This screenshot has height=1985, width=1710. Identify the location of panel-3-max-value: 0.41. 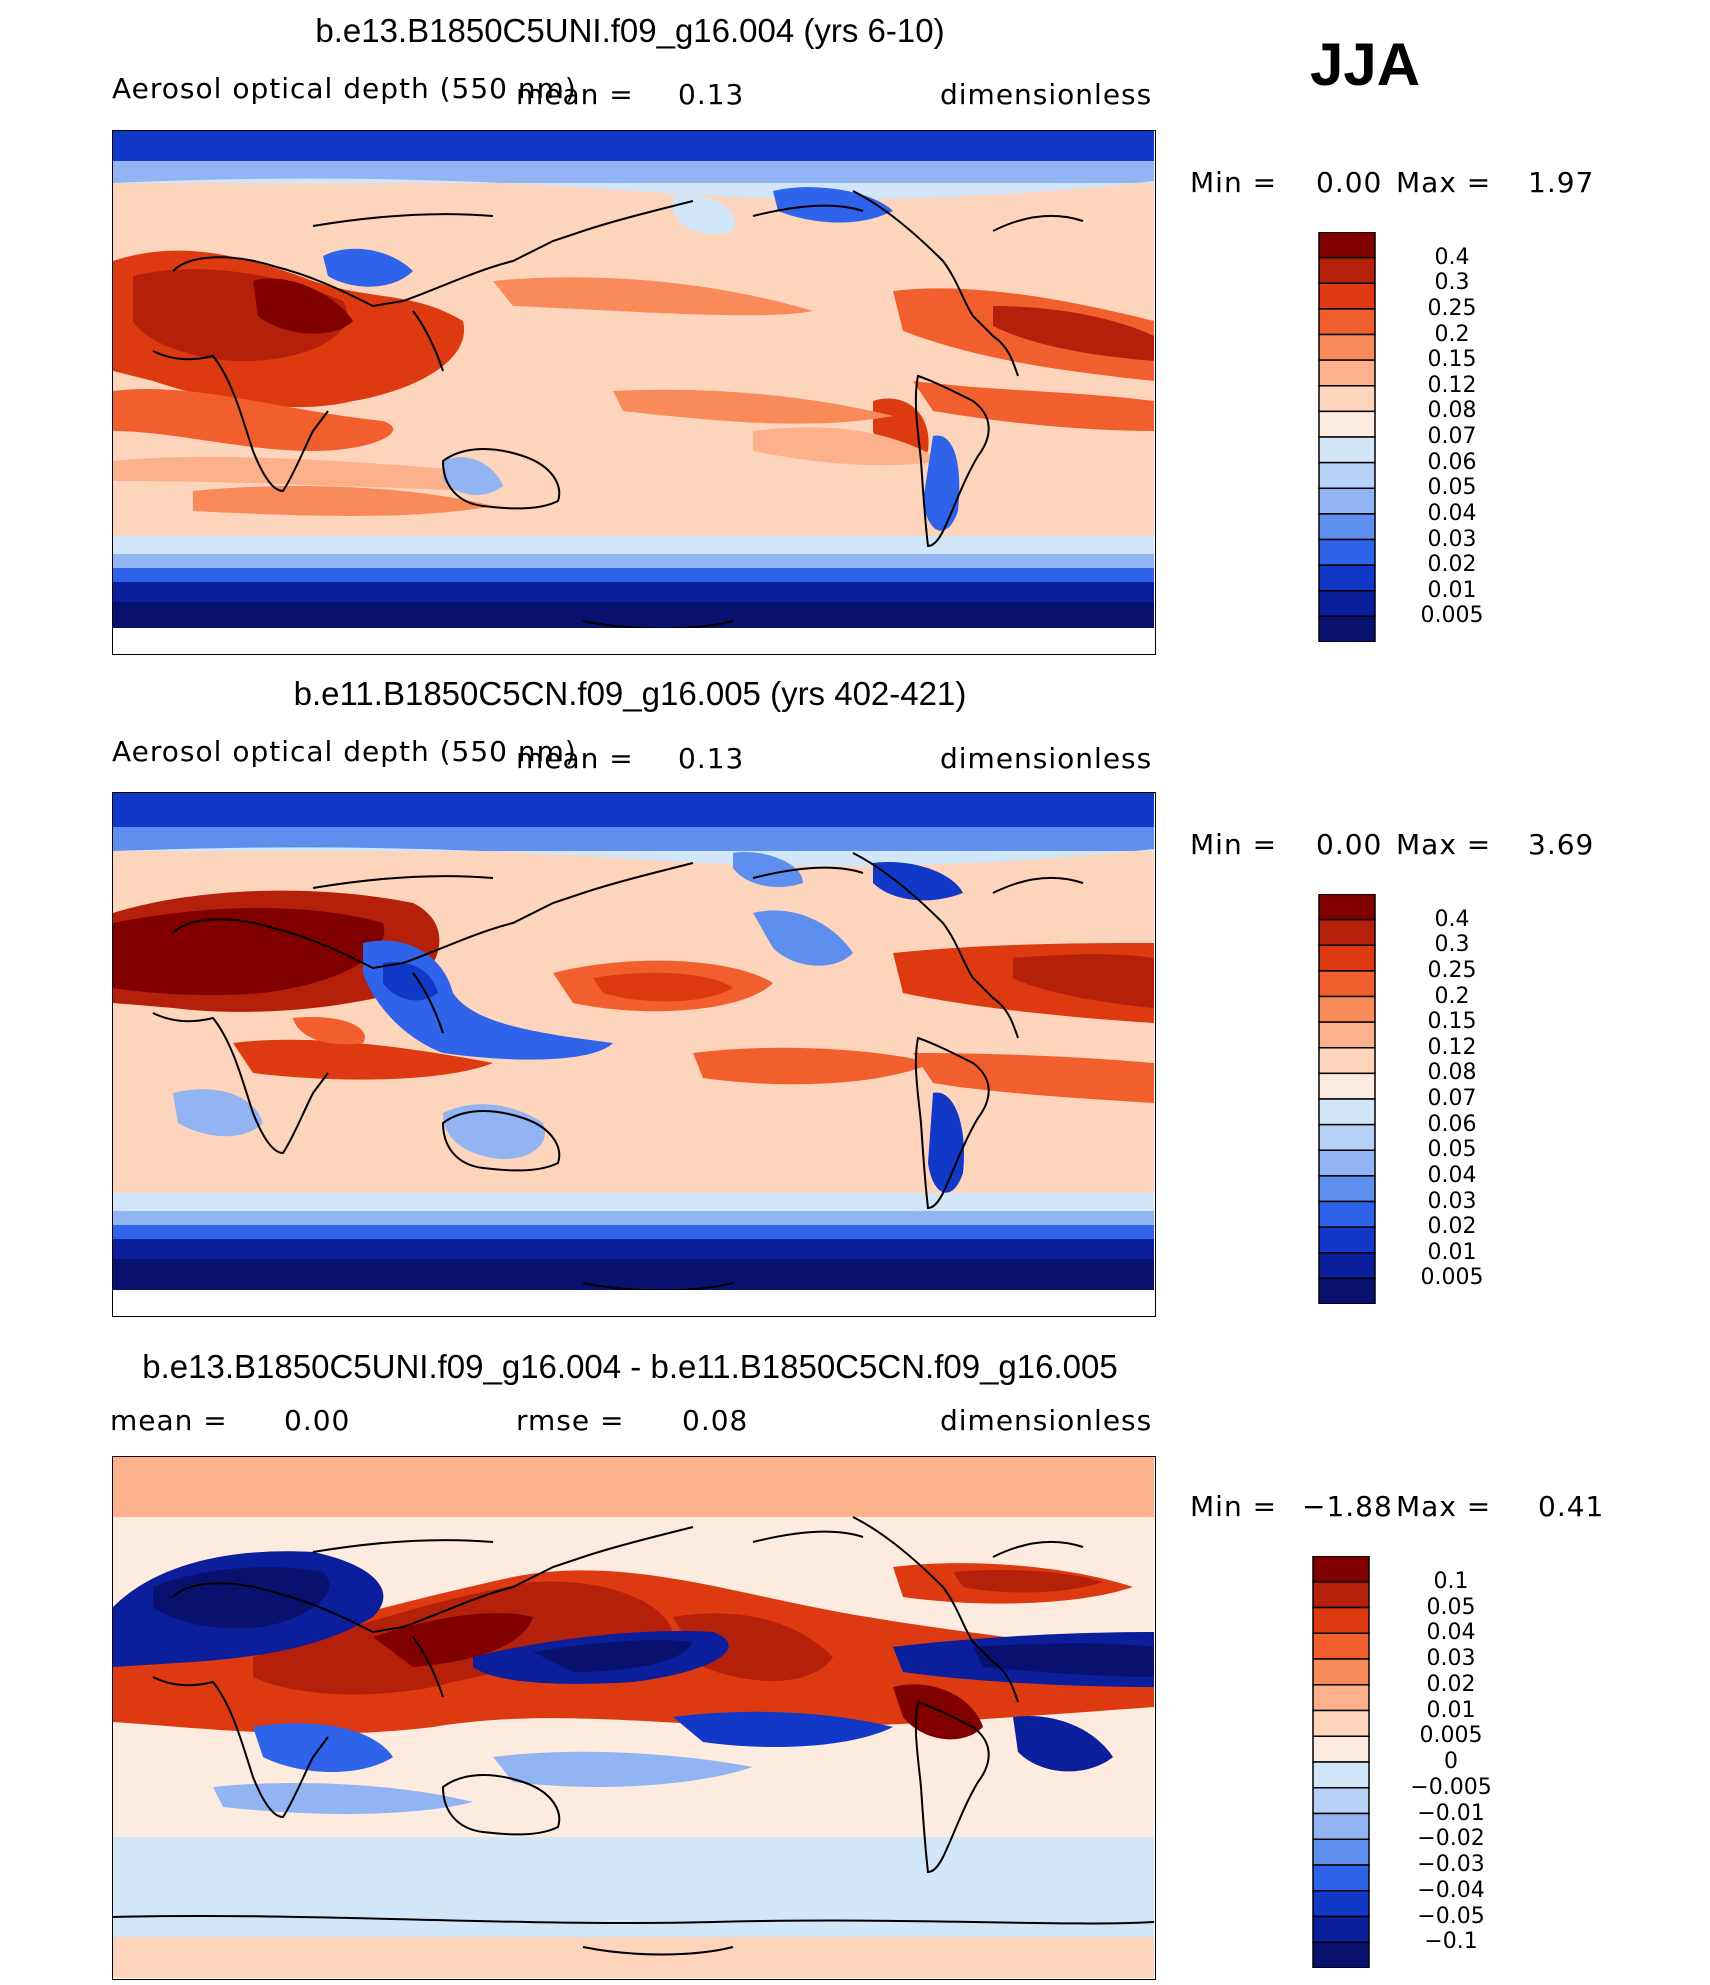
(1571, 1506).